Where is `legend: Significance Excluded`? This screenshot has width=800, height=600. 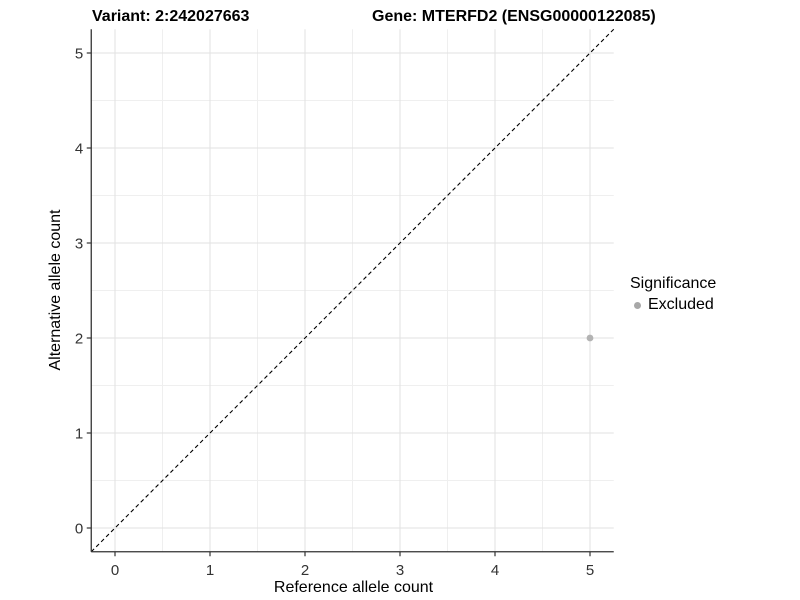 legend: Significance Excluded is located at coordinates (673, 294).